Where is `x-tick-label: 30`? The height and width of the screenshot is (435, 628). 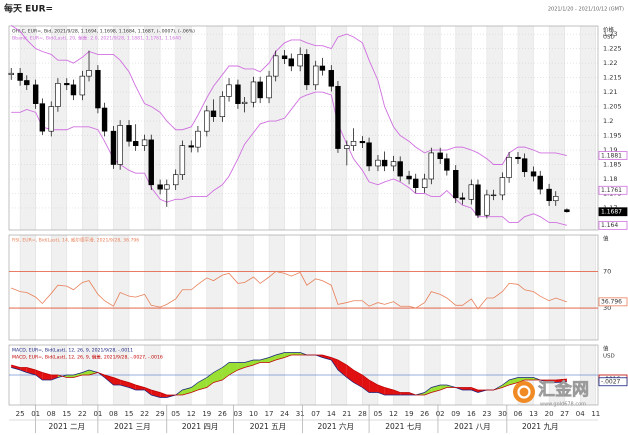
x-tick-label: 30 is located at coordinates (502, 414).